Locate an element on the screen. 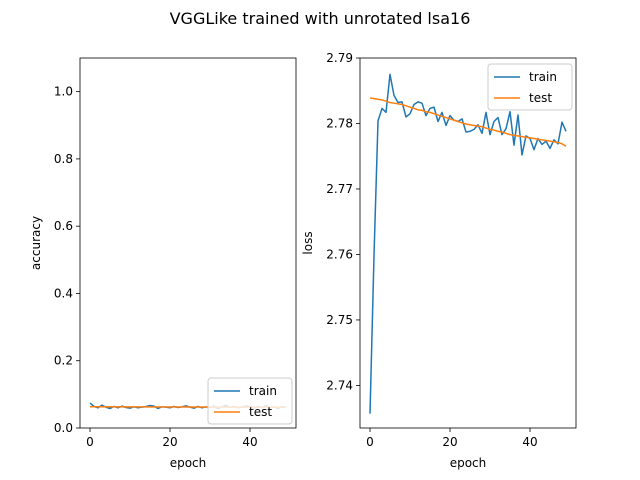  y-tick-label: 2.78 is located at coordinates (339, 123).